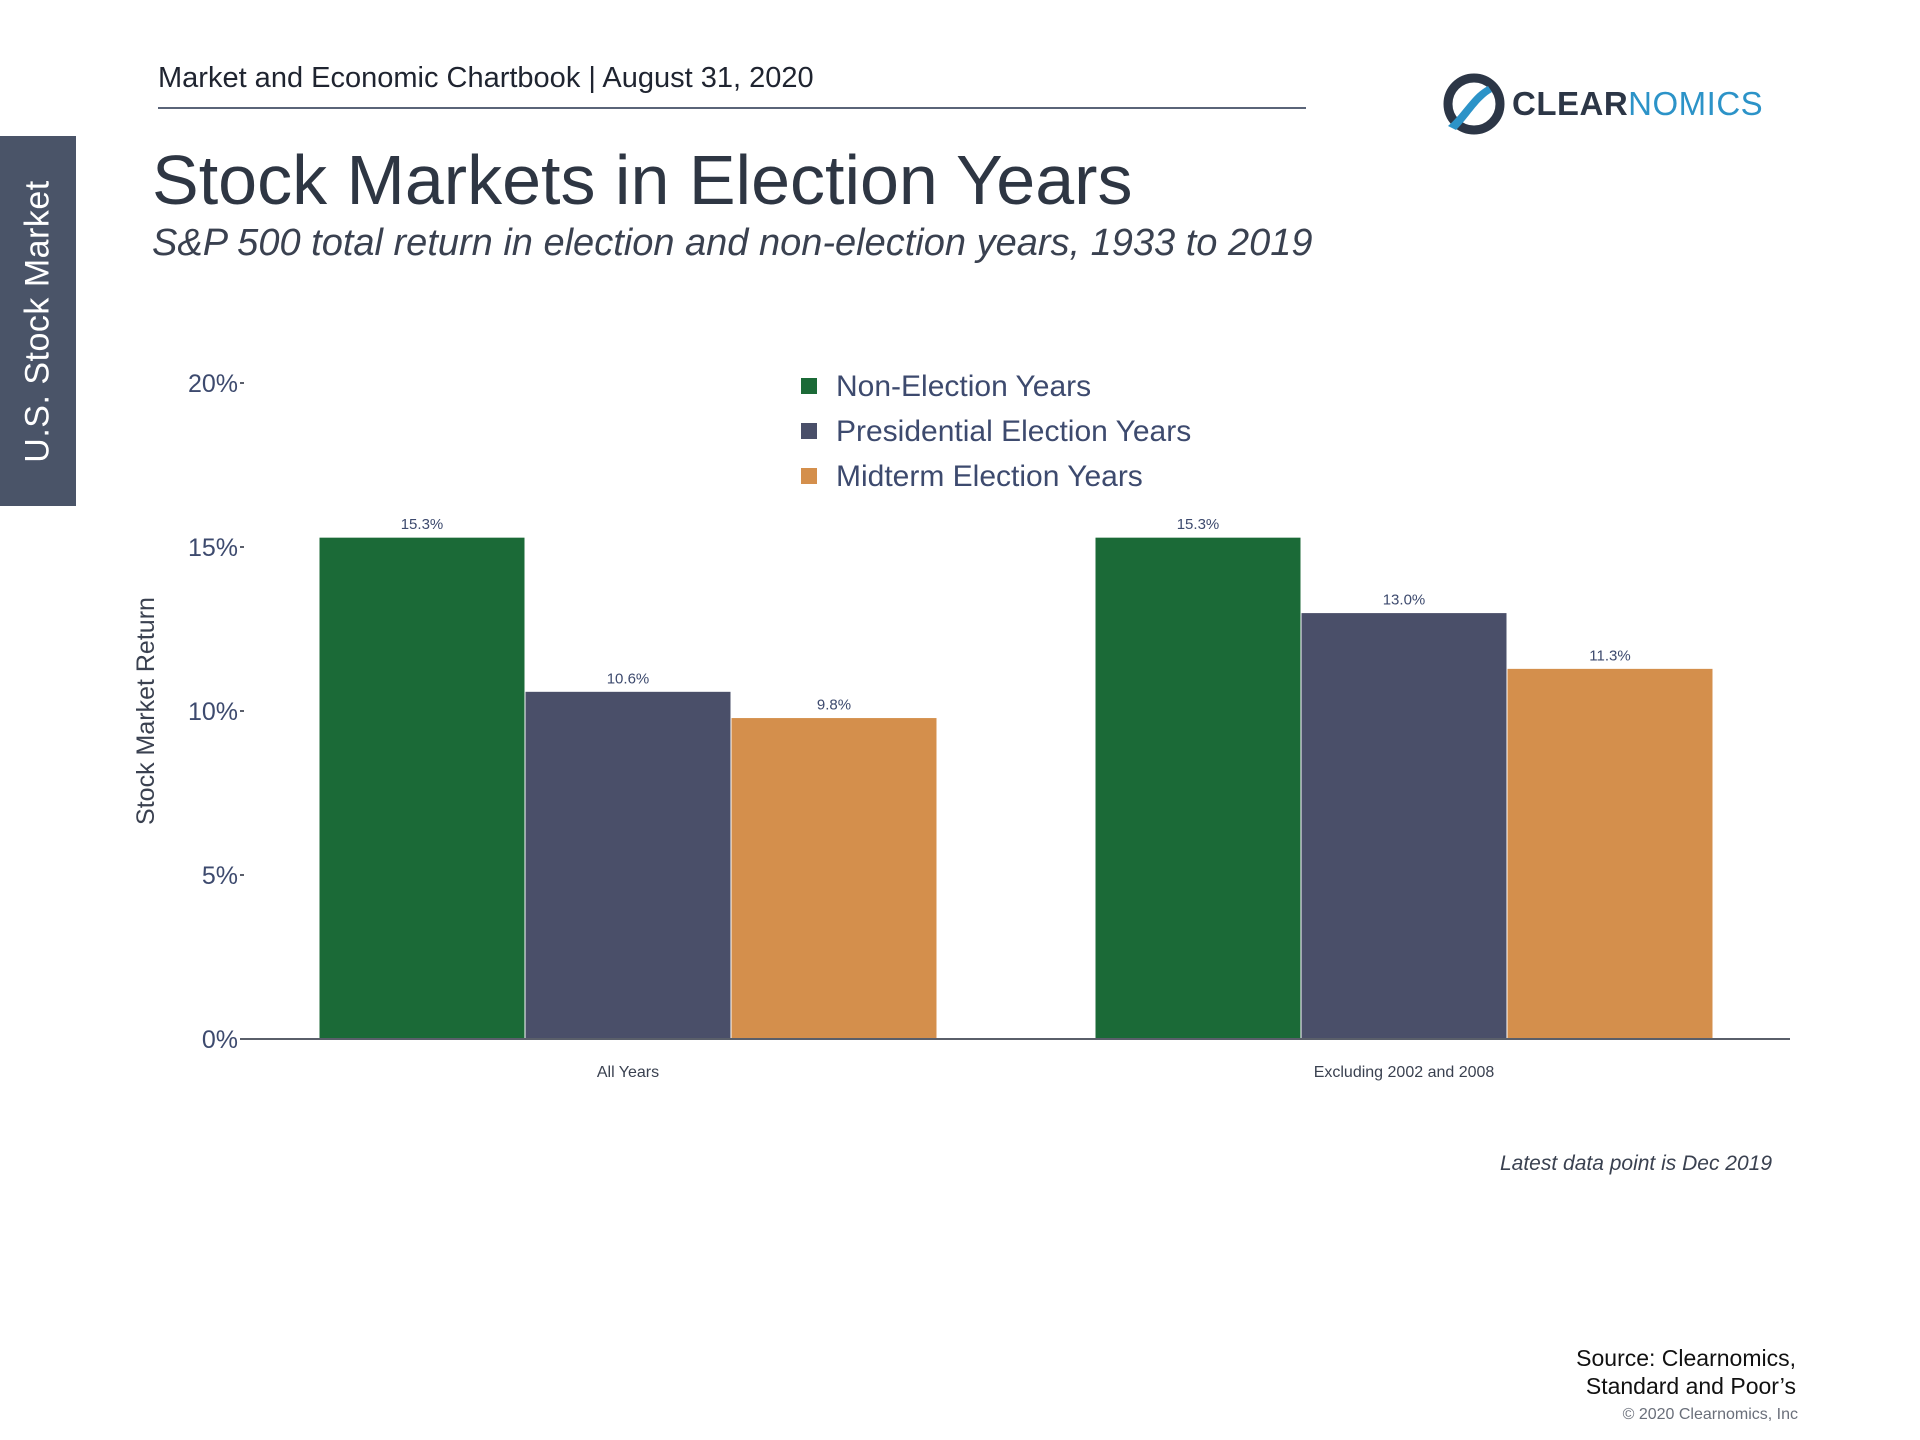 This screenshot has width=1920, height=1440. Describe the element at coordinates (1635, 1163) in the screenshot. I see `data-note: Latest data point is Dec 2019` at that location.